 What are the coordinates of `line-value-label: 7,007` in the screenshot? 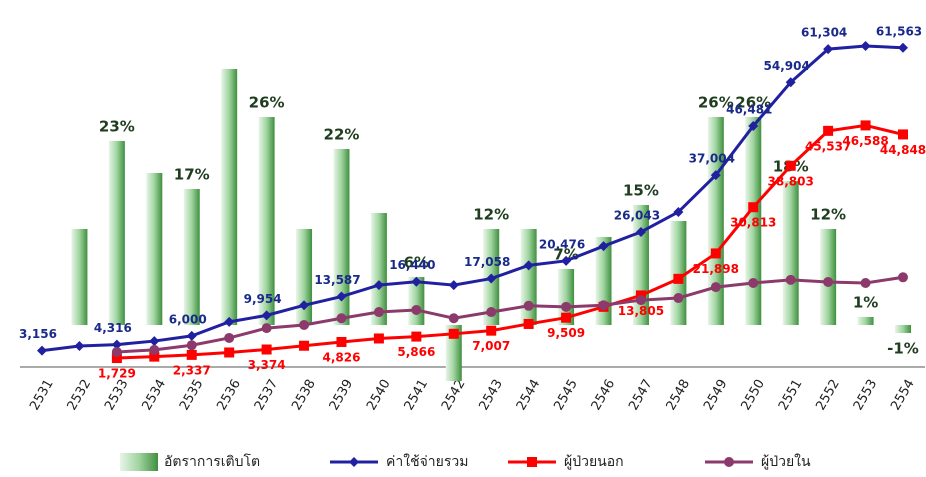 It's located at (491, 346).